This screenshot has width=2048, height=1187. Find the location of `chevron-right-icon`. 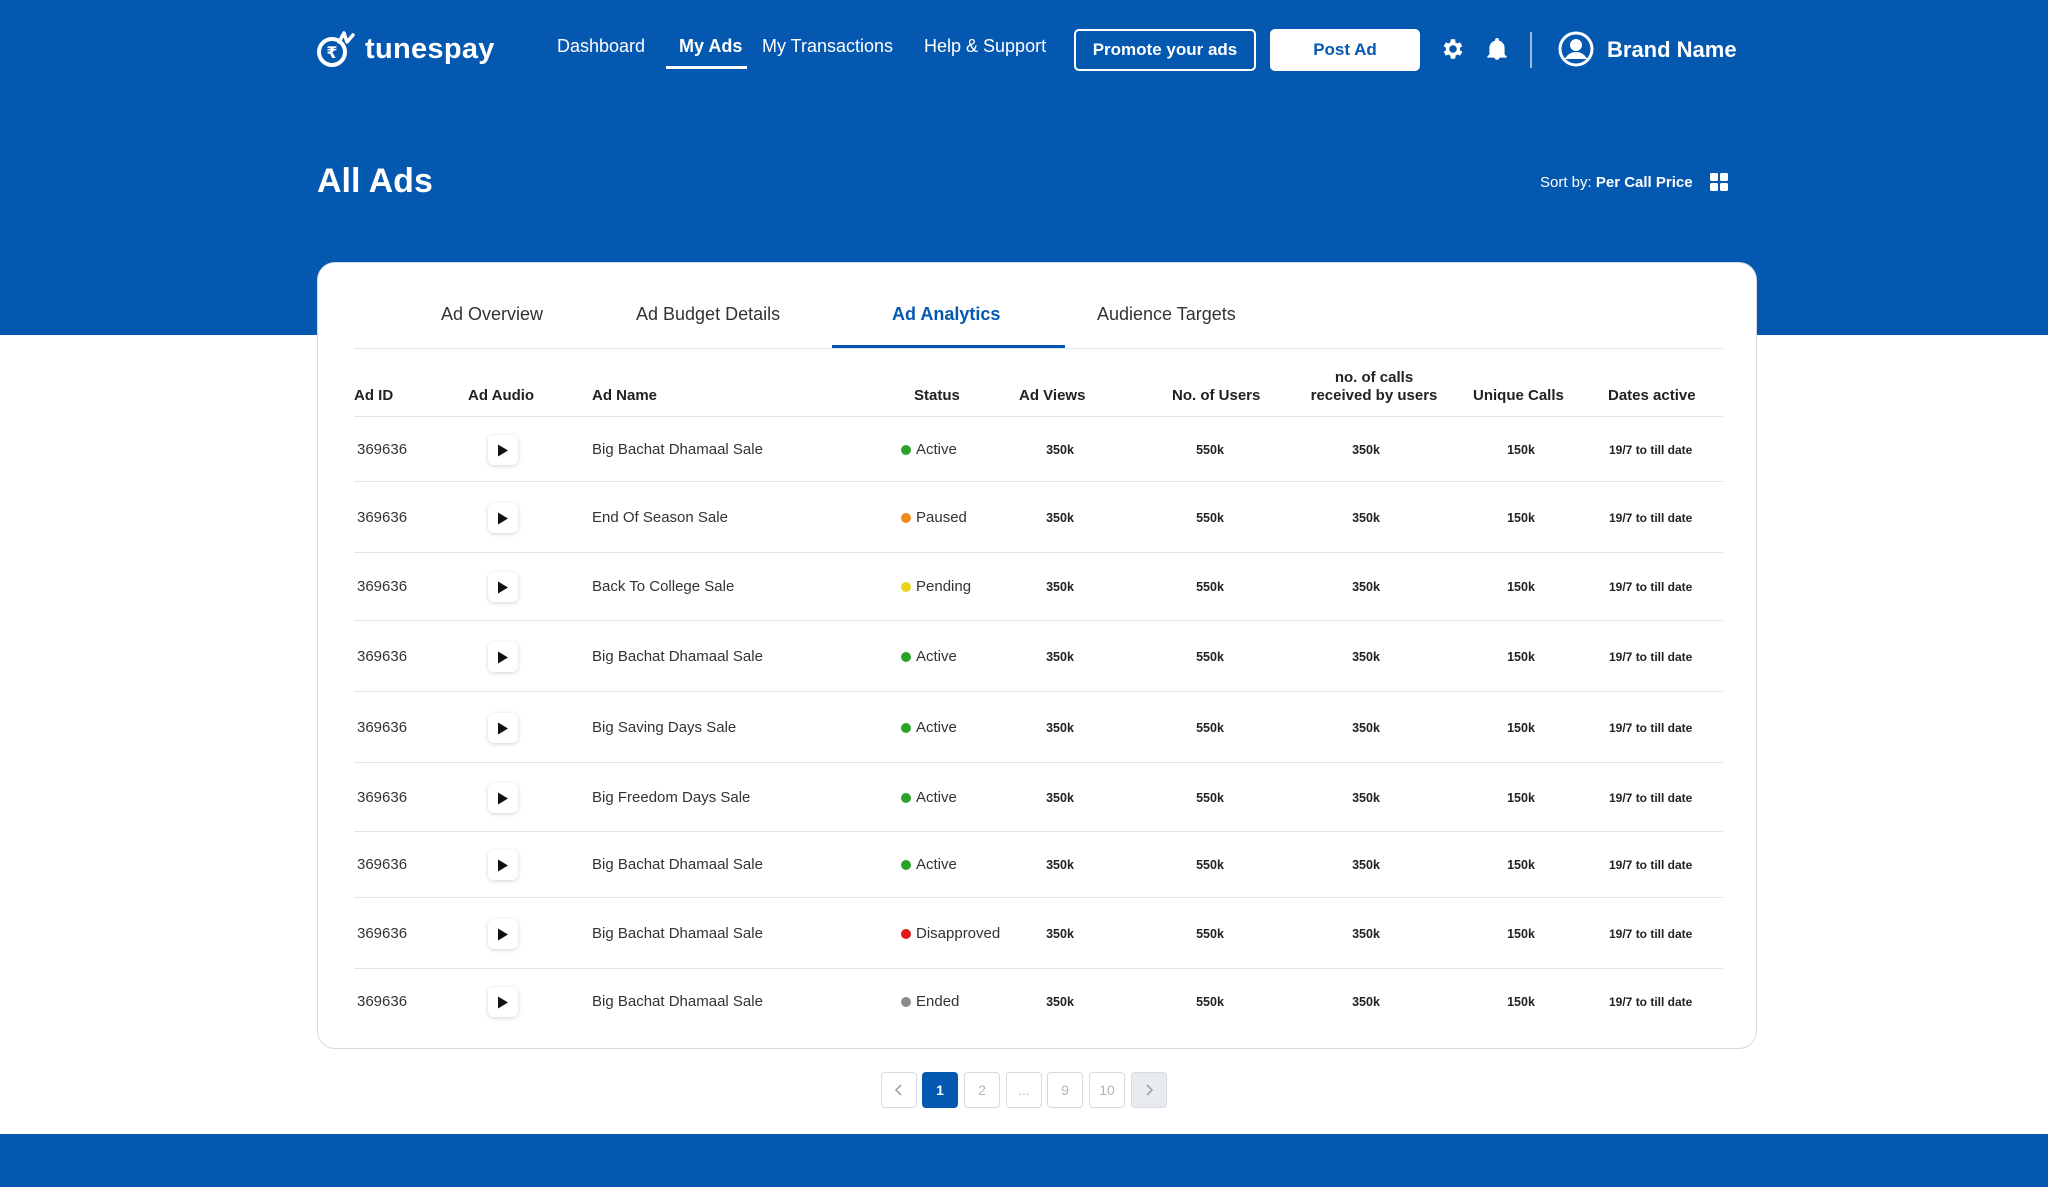

chevron-right-icon is located at coordinates (1149, 1090).